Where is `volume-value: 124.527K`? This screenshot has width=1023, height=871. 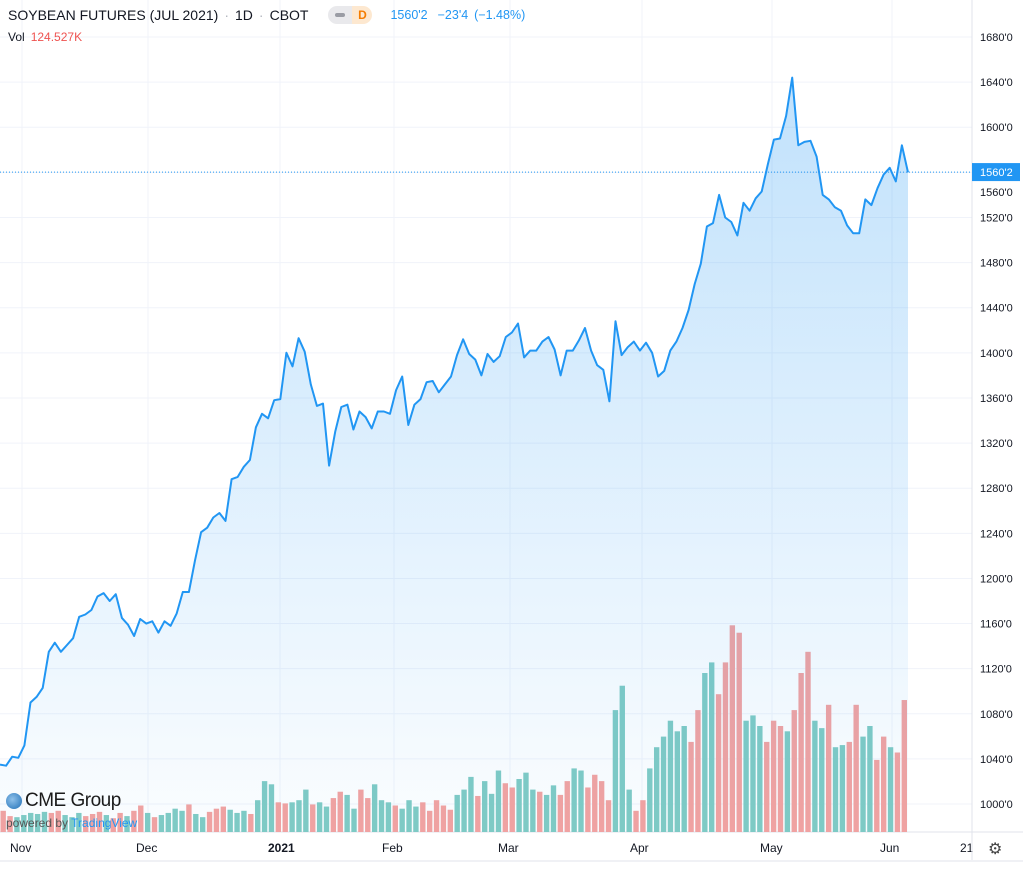 volume-value: 124.527K is located at coordinates (56, 37).